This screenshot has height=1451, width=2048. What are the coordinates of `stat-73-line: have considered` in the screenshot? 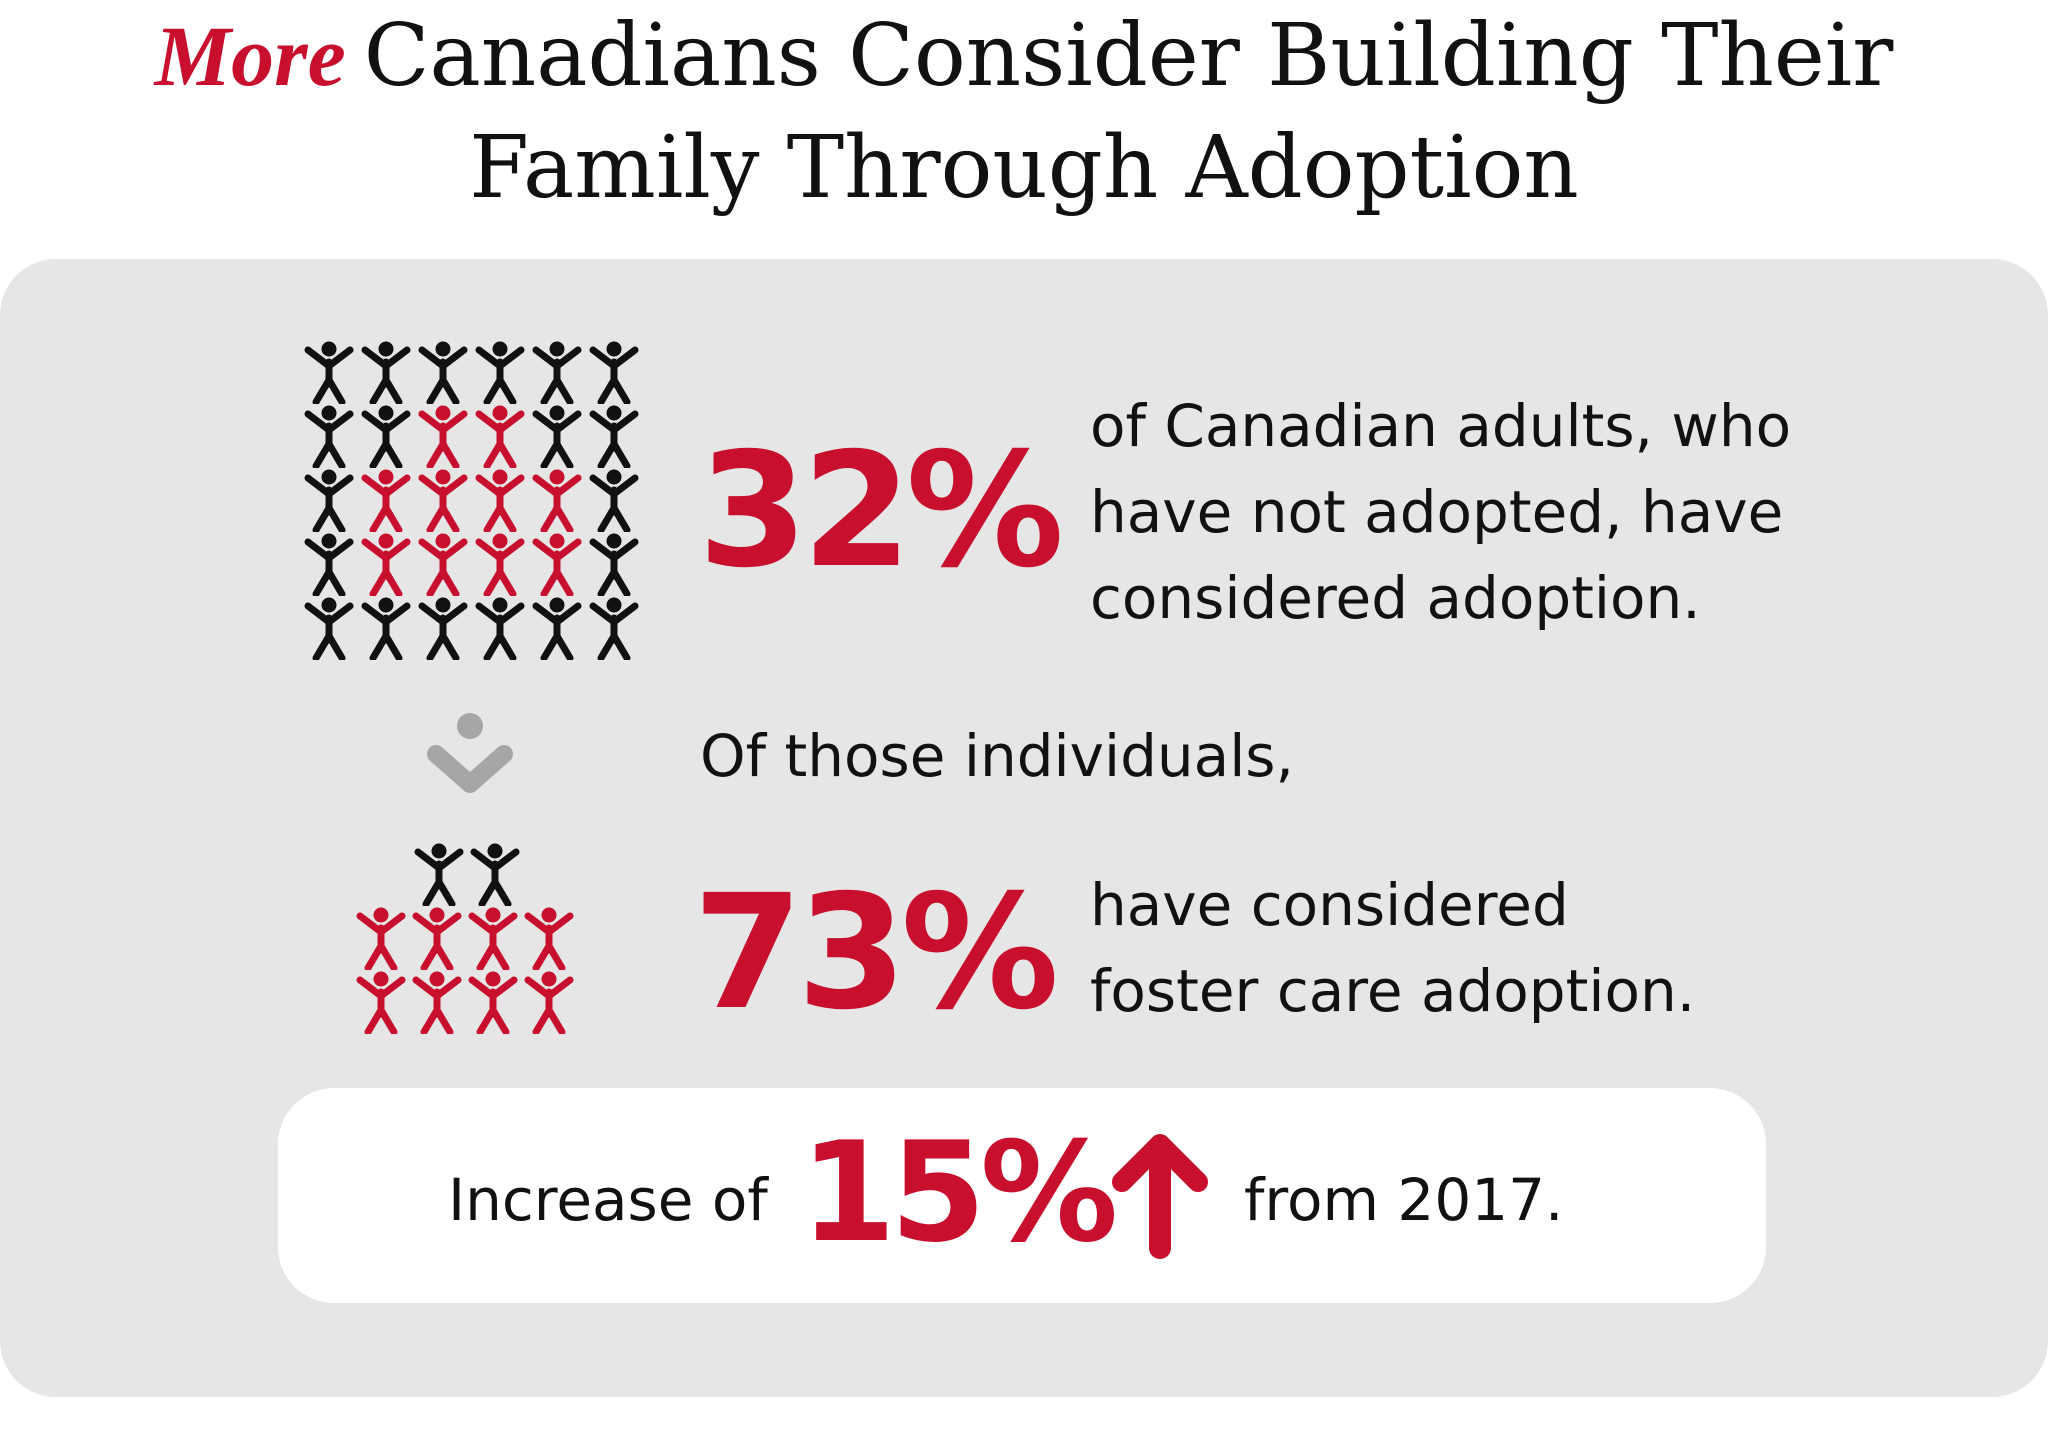 It's located at (1329, 905).